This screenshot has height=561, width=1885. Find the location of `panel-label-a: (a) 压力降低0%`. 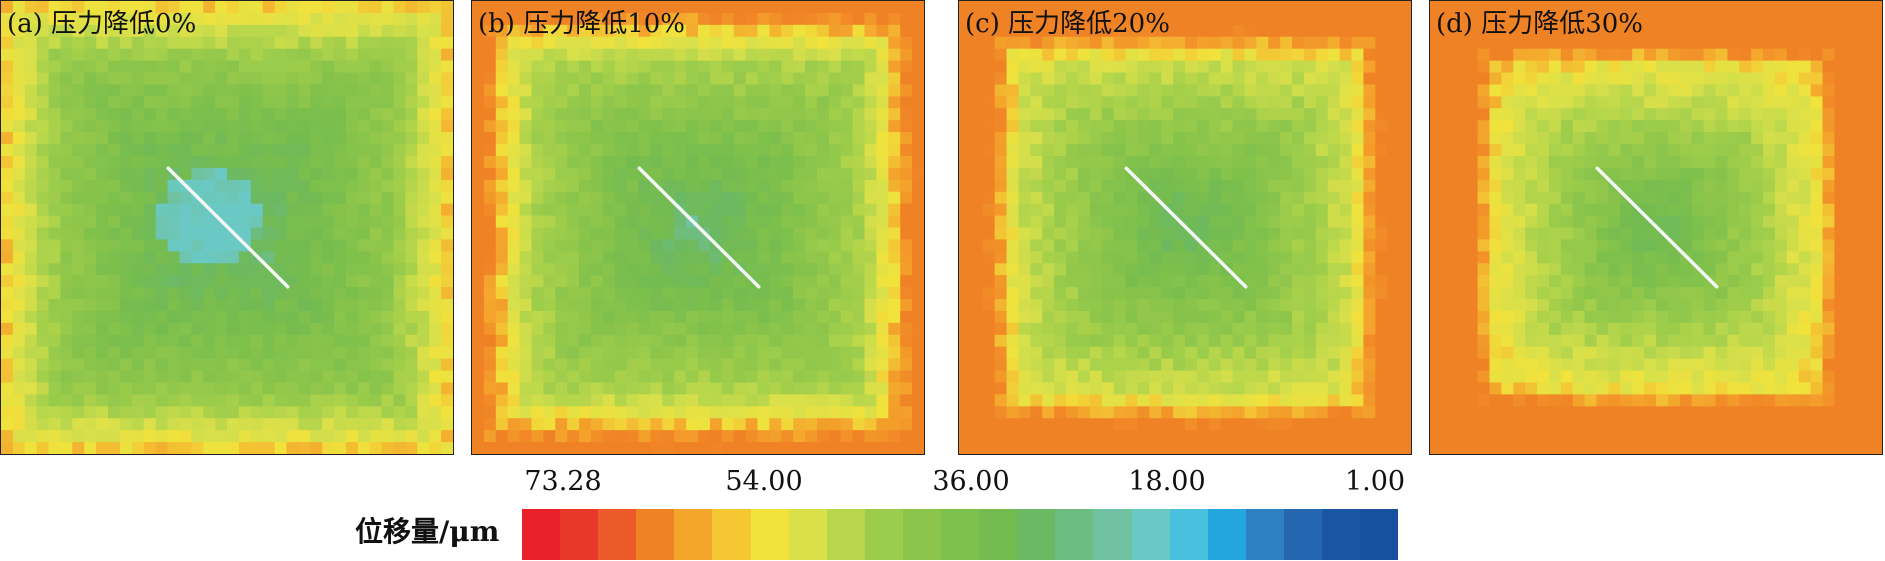

panel-label-a: (a) 压力降低0% is located at coordinates (102, 24).